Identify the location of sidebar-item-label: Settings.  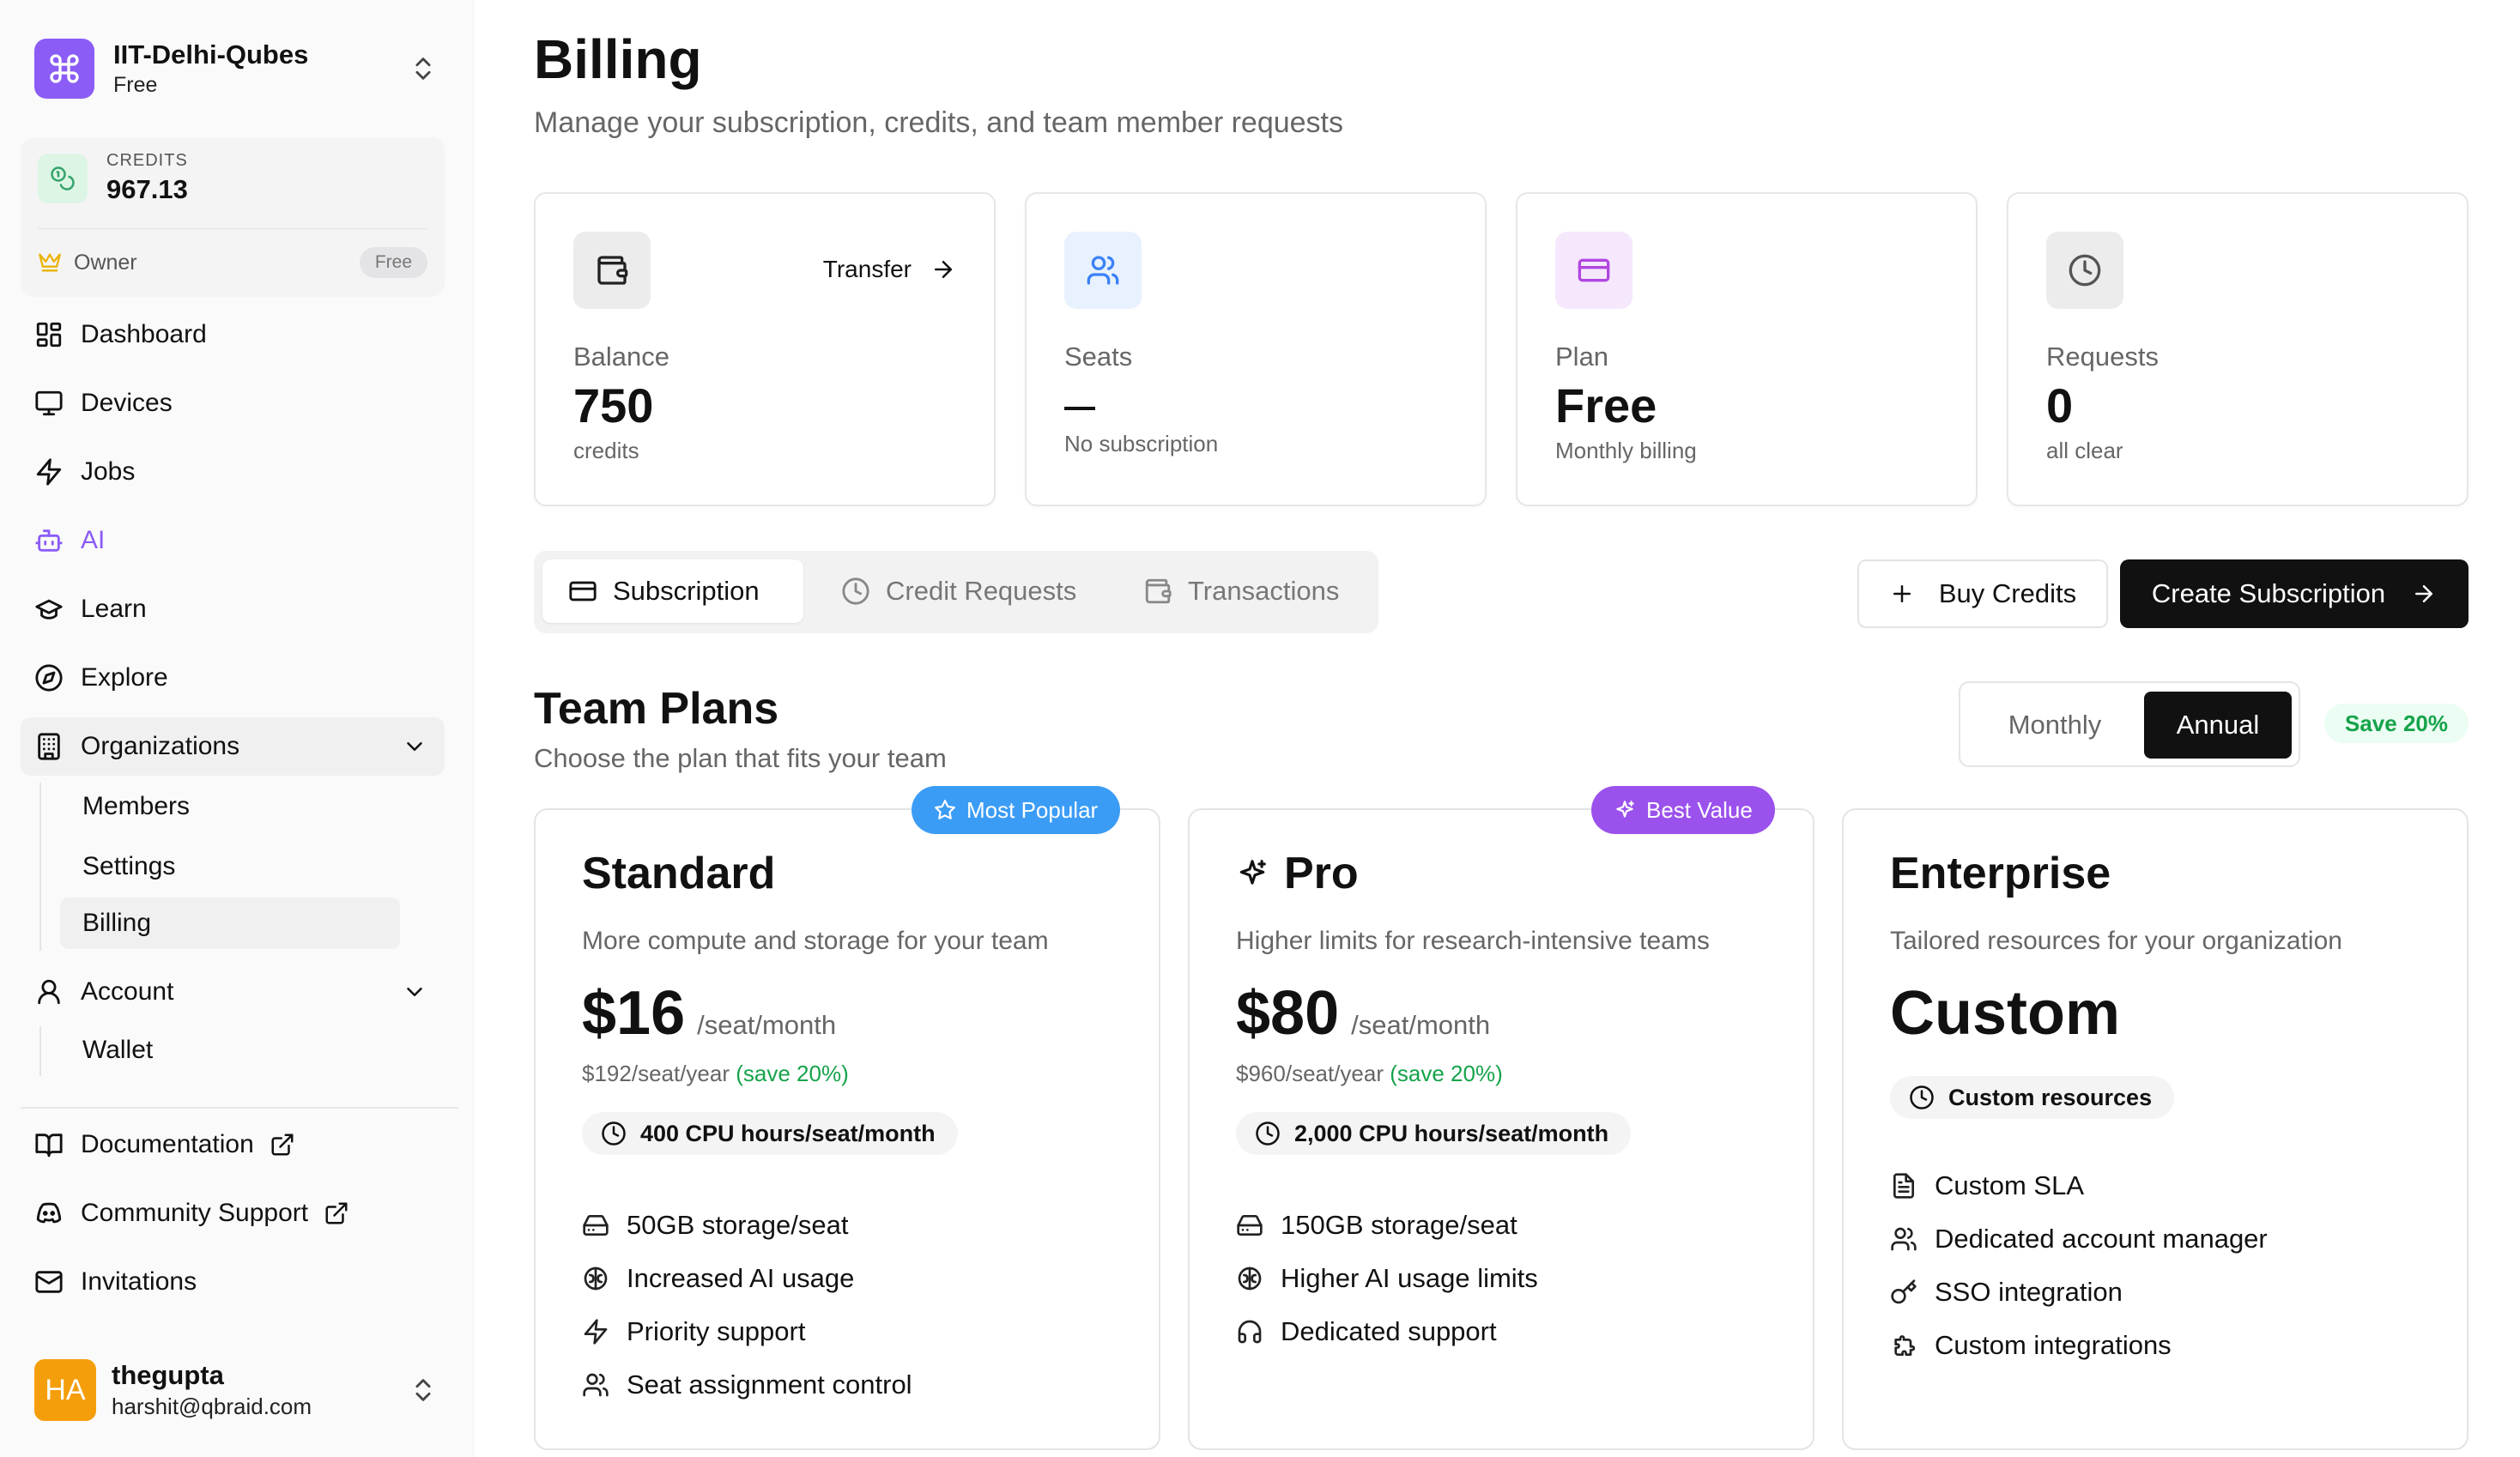
(129, 866).